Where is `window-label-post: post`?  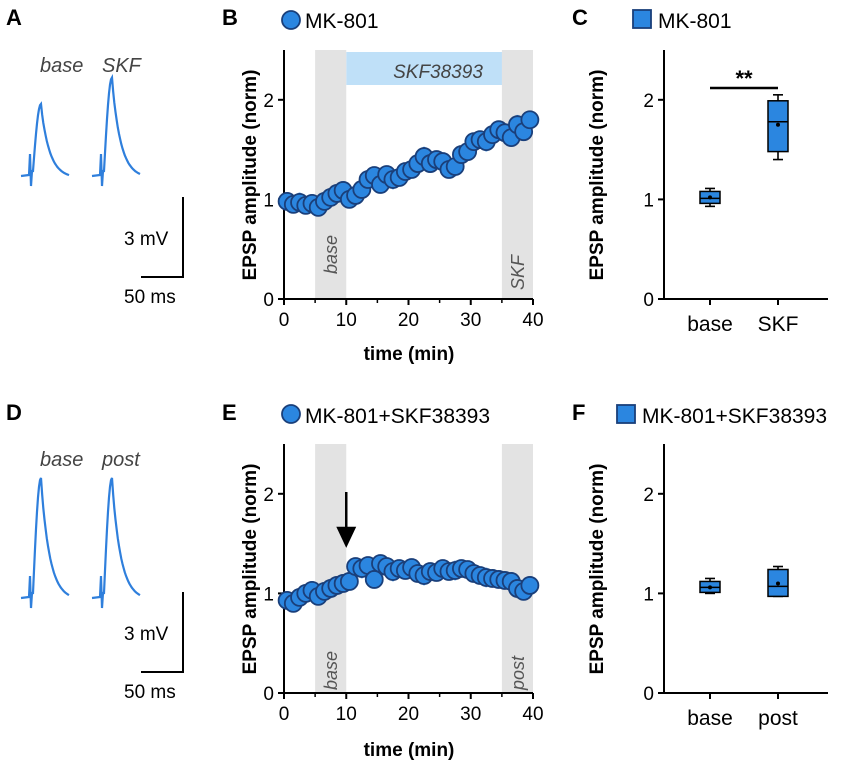
window-label-post: post is located at coordinates (518, 673).